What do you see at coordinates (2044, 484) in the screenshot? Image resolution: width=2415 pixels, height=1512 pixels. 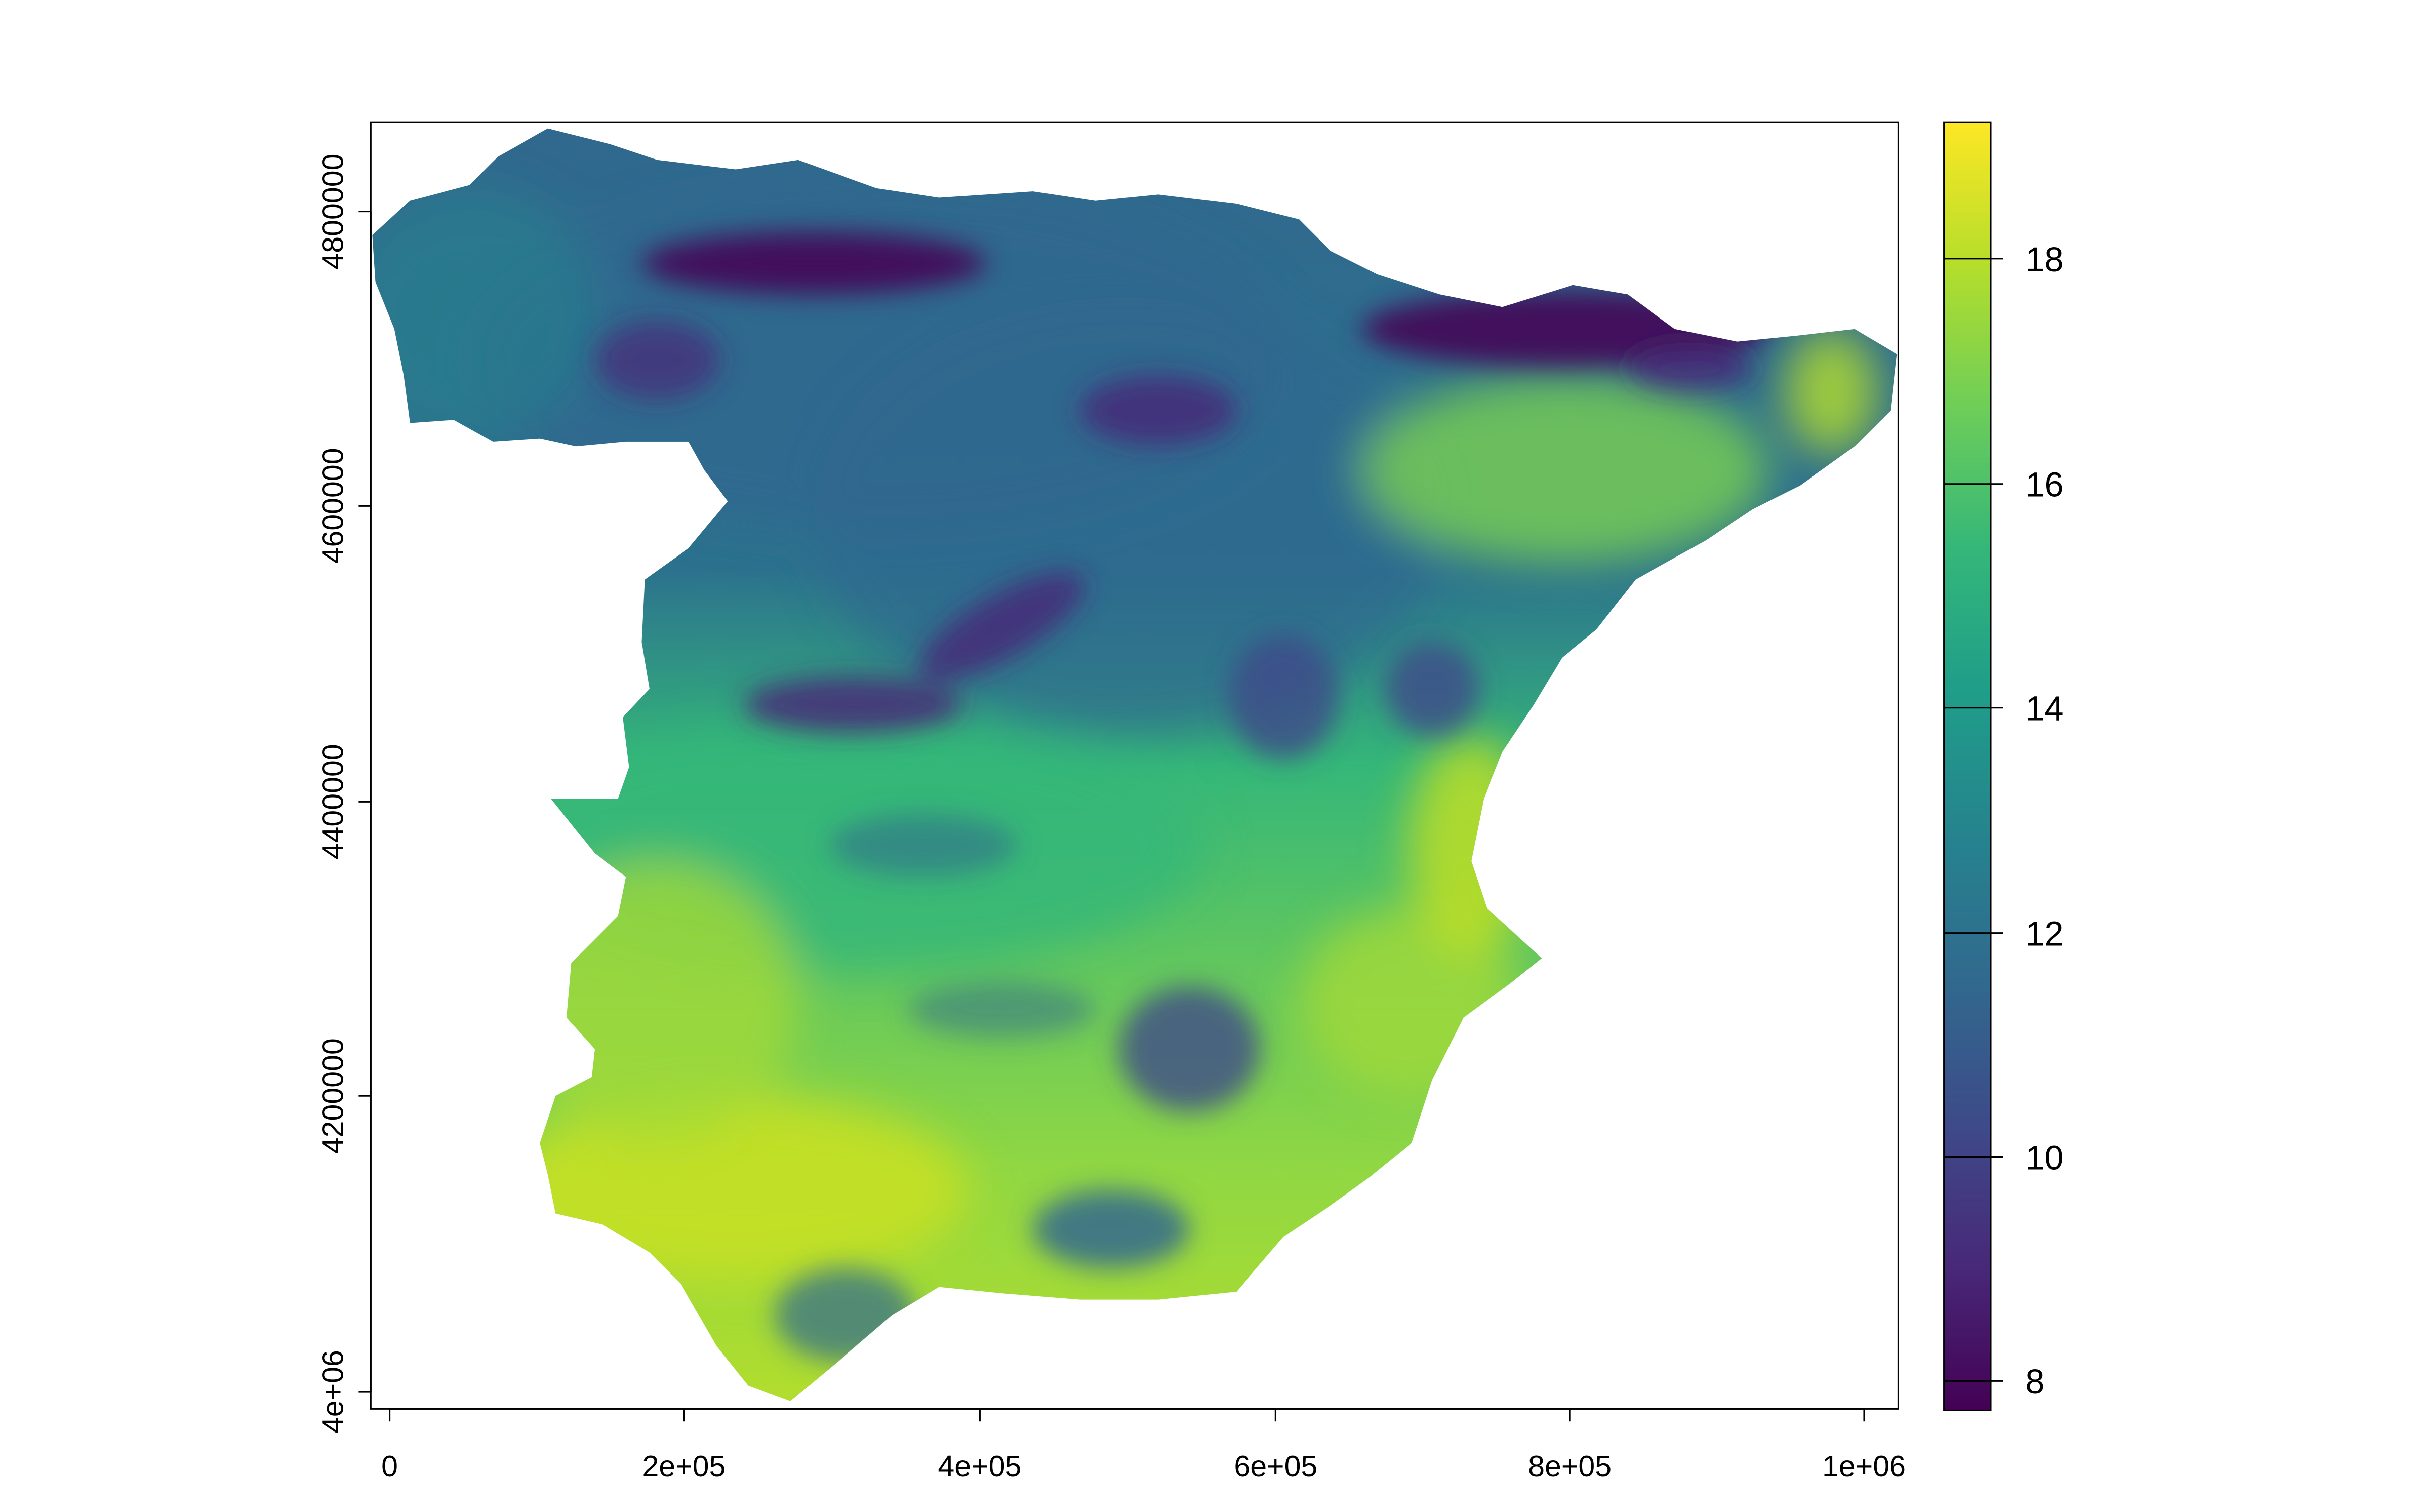 I see `legend-tick-label: 16` at bounding box center [2044, 484].